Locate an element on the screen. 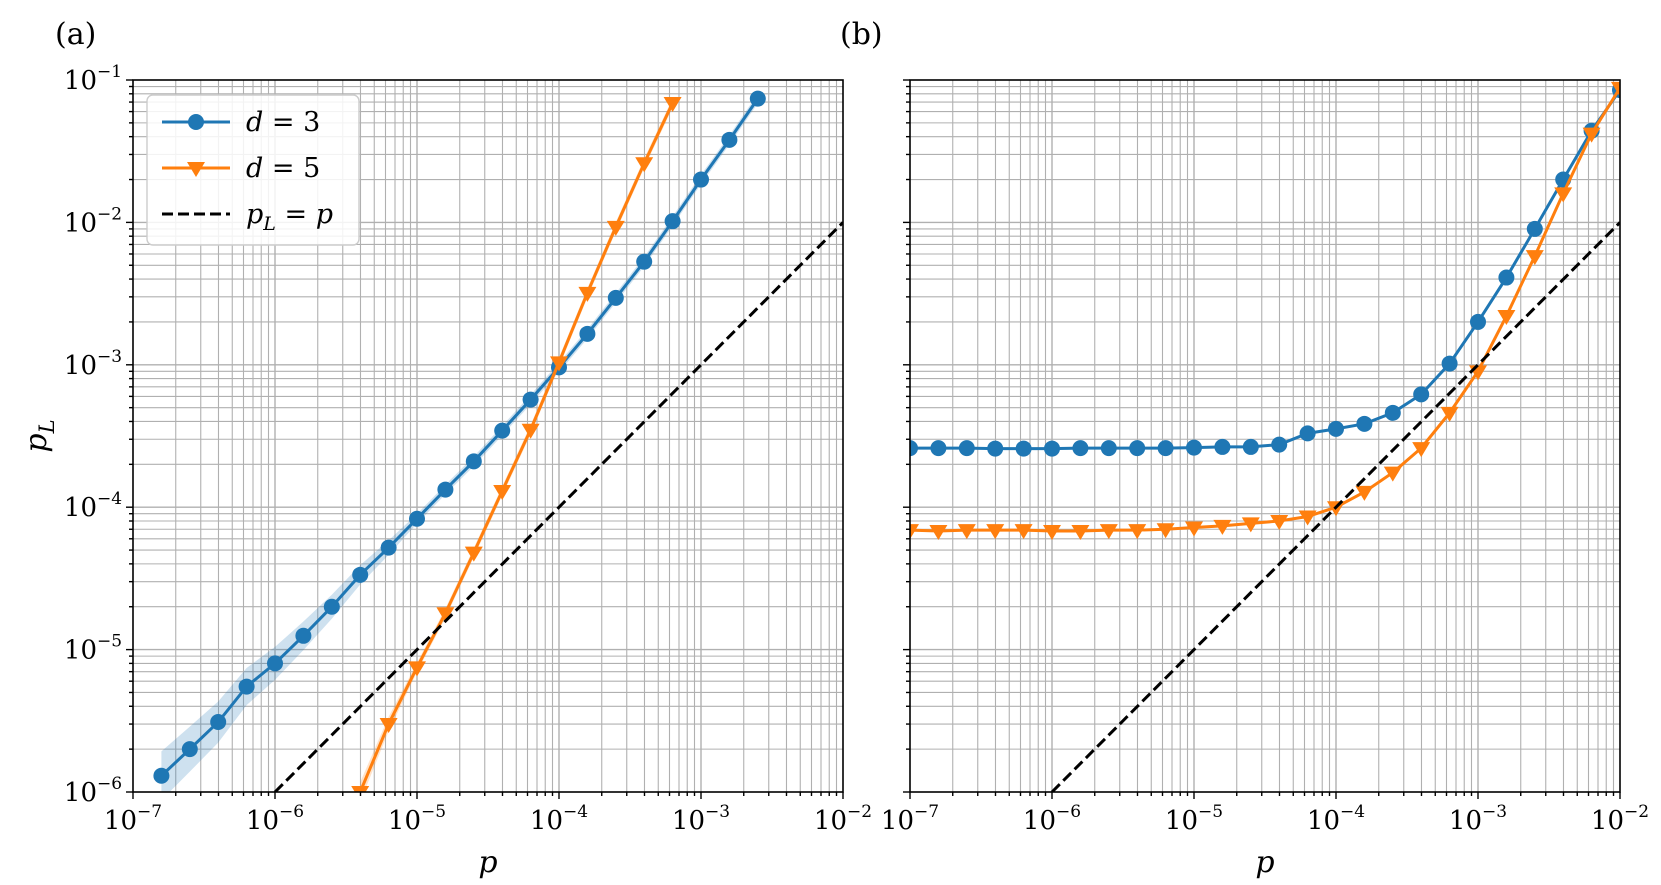  panel-a-y-tick-label: 10⁻⁶ is located at coordinates (93, 791).